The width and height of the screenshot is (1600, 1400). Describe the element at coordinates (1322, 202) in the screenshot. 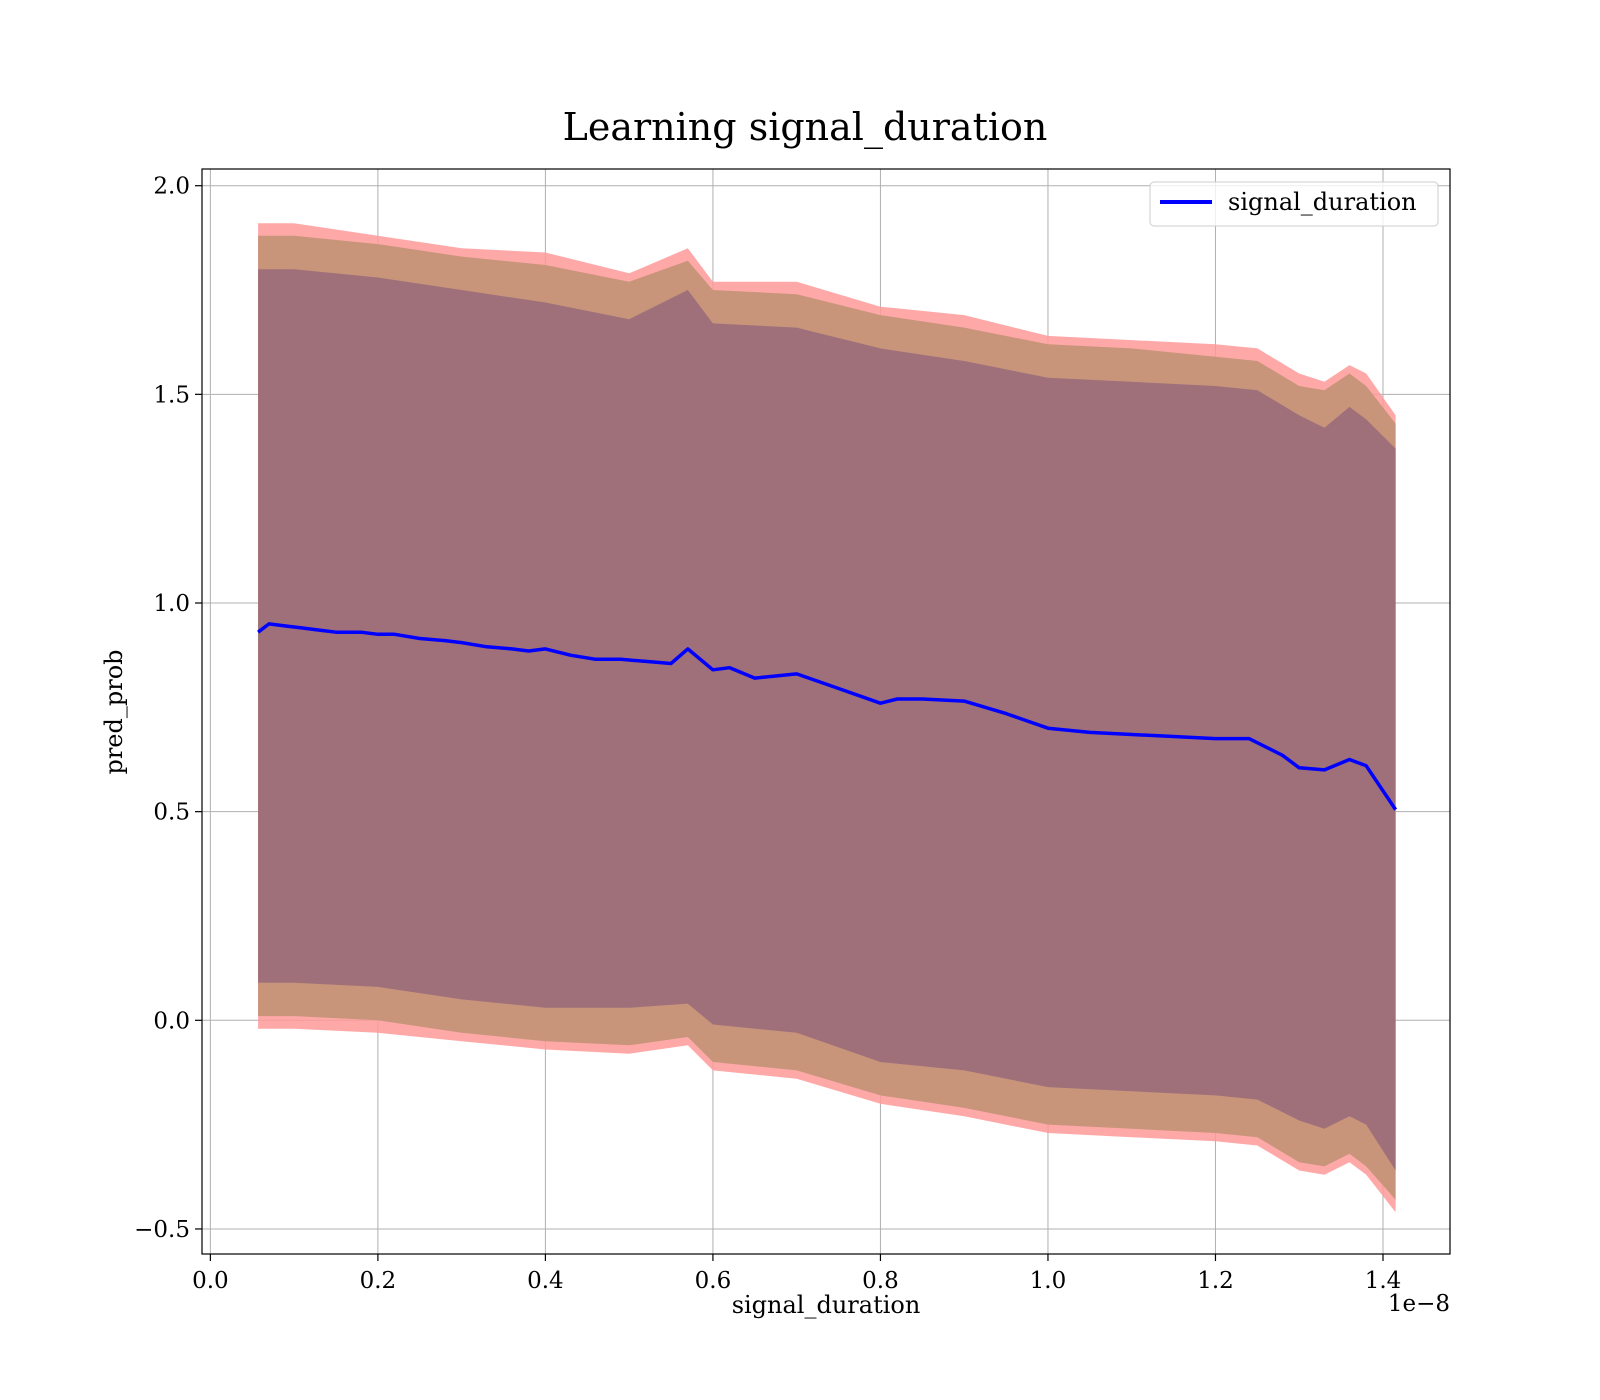

I see `legend-entry-signal-duration: signal_duration` at that location.